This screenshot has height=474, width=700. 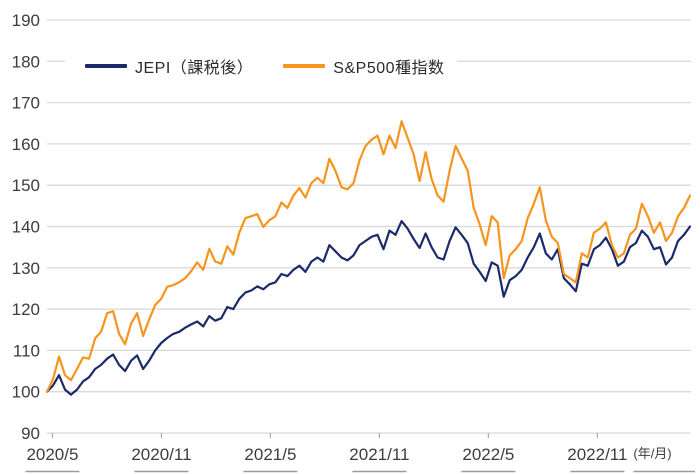 What do you see at coordinates (597, 454) in the screenshot?
I see `x-axis-label: 2022/11` at bounding box center [597, 454].